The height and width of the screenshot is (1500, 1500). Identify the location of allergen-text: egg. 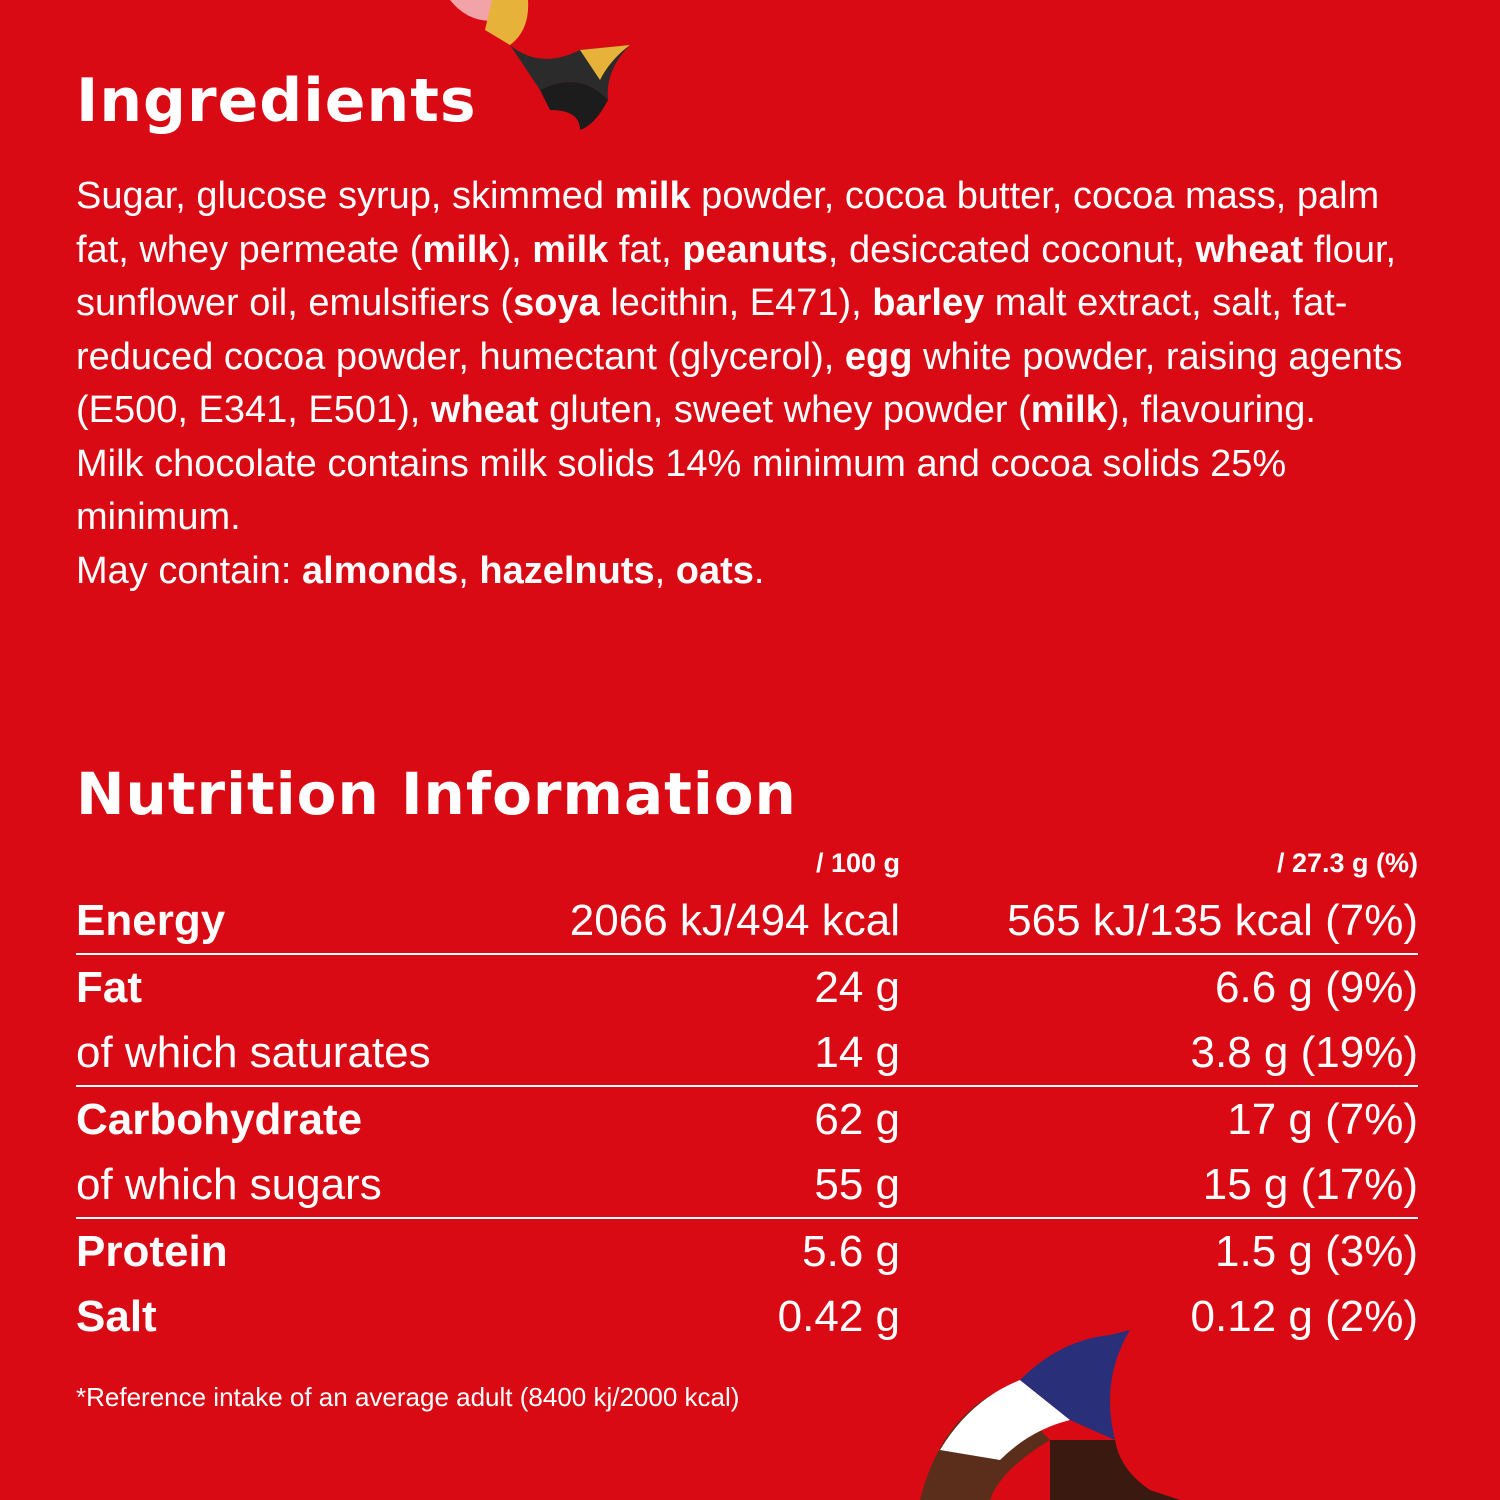
(878, 356).